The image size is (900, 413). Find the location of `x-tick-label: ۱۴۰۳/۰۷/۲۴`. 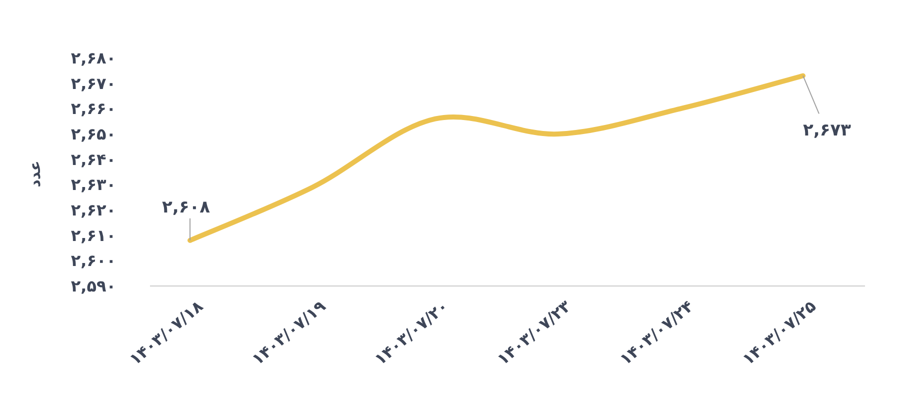

x-tick-label: ۱۴۰۳/۰۷/۲۴ is located at coordinates (657, 332).